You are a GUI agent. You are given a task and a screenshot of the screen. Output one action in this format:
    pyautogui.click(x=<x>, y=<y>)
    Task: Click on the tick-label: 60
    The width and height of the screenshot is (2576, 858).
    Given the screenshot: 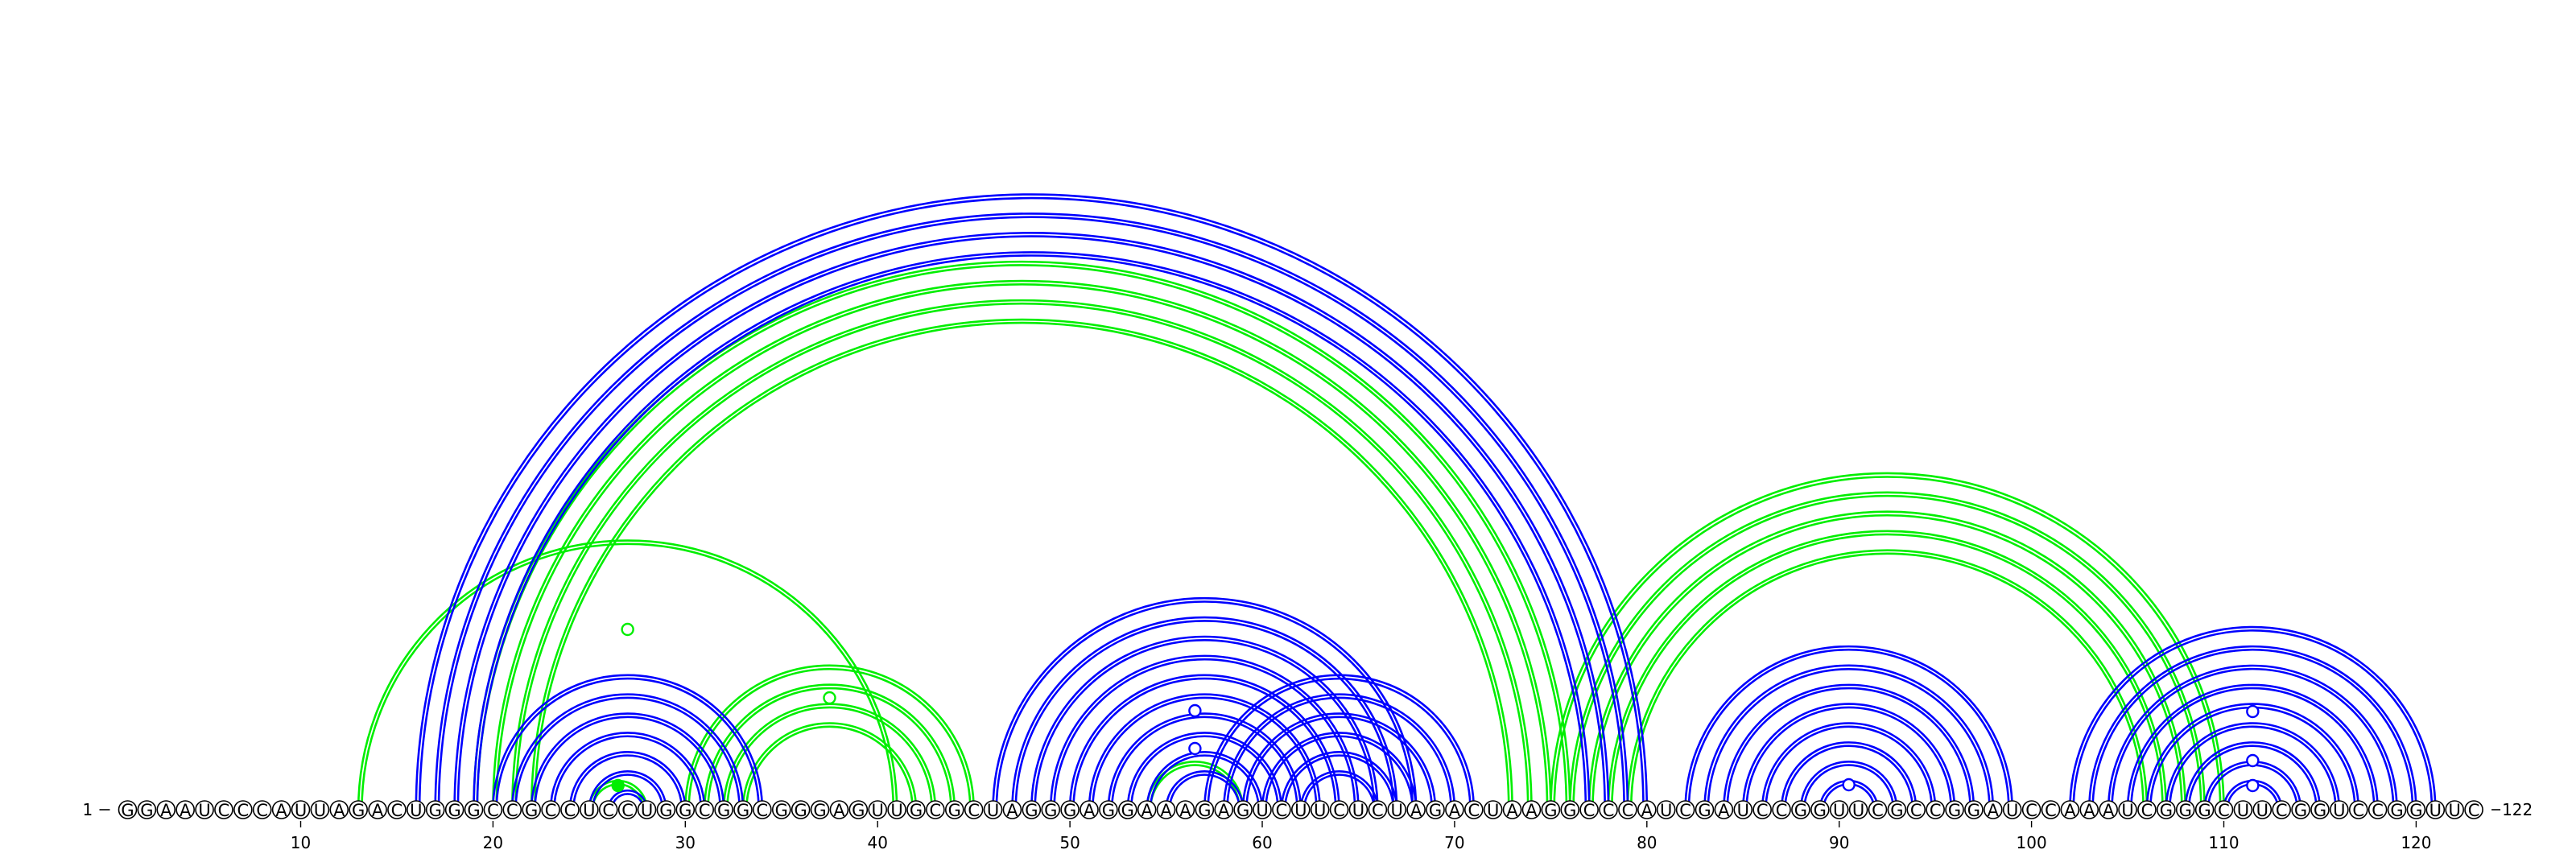 What is the action you would take?
    pyautogui.click(x=1262, y=842)
    